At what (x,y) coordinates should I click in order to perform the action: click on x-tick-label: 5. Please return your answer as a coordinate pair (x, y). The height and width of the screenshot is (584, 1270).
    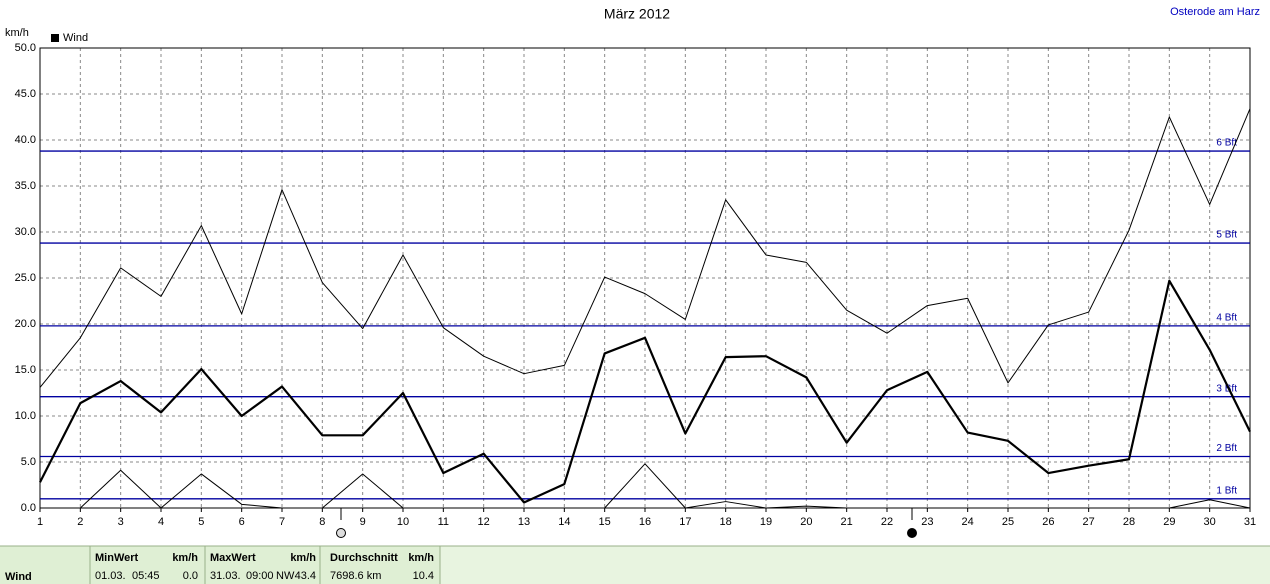
    Looking at the image, I should click on (201, 522).